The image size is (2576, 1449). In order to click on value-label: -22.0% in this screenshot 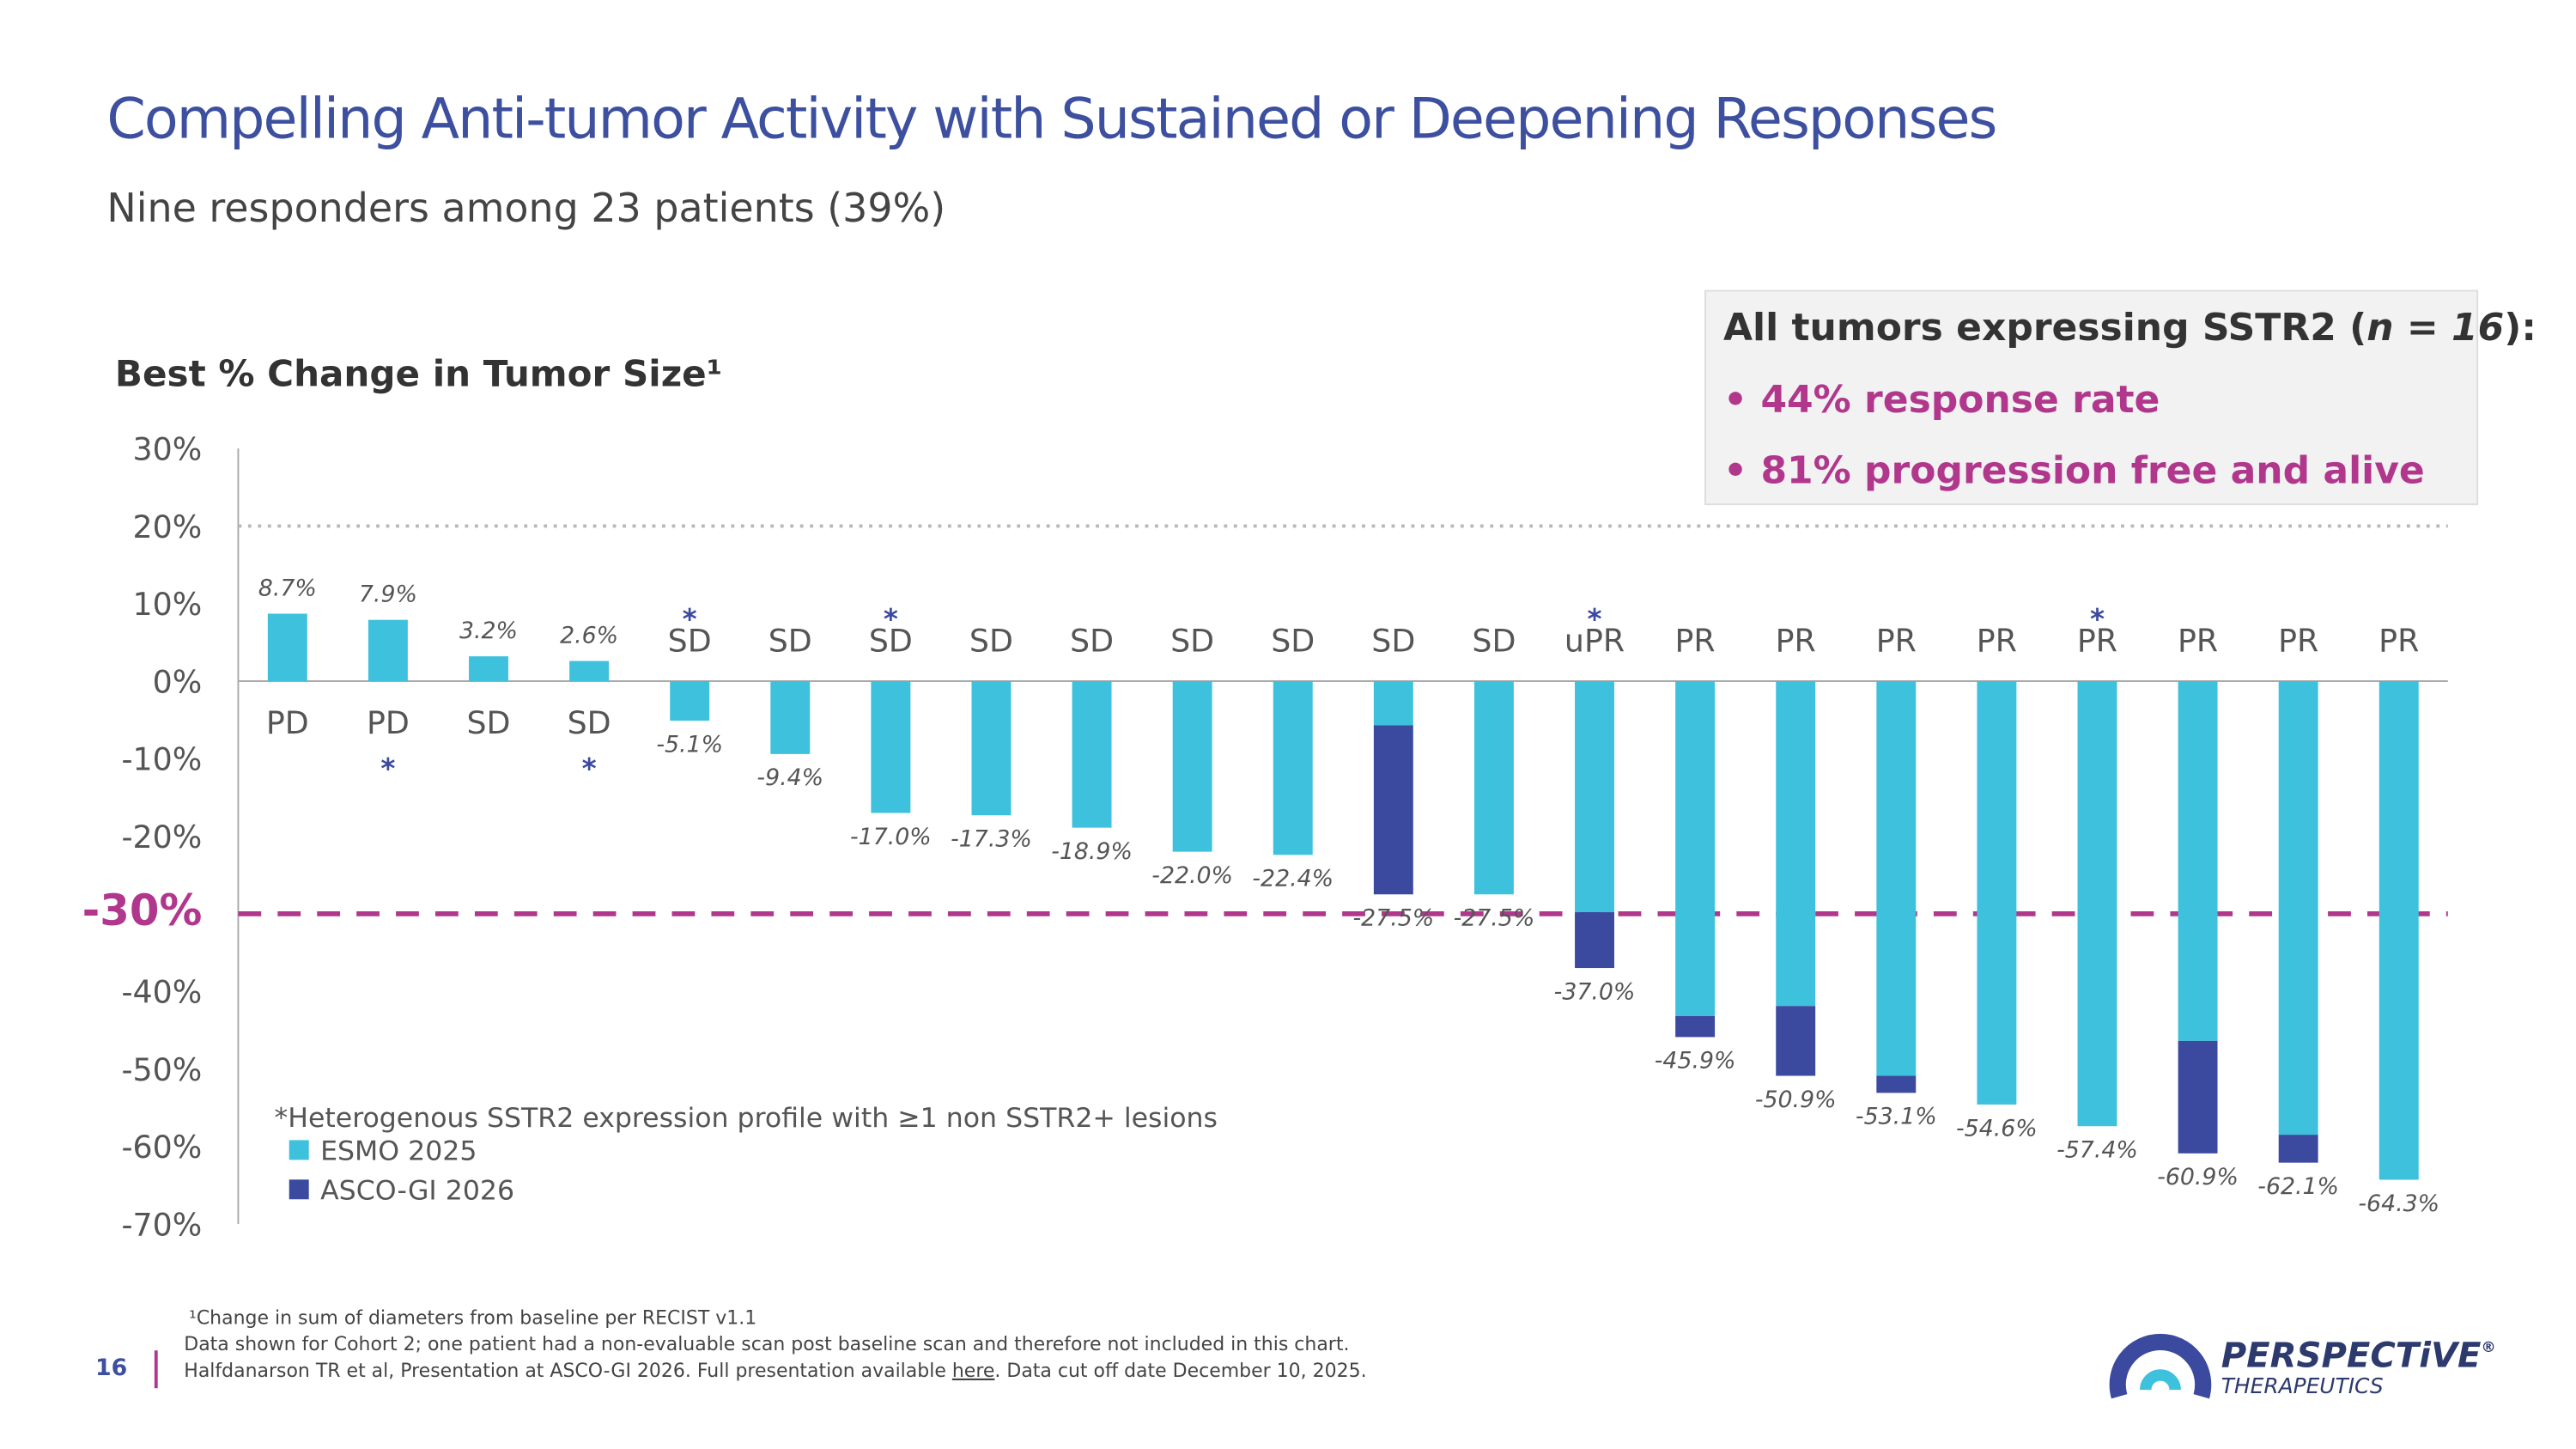, I will do `click(1192, 875)`.